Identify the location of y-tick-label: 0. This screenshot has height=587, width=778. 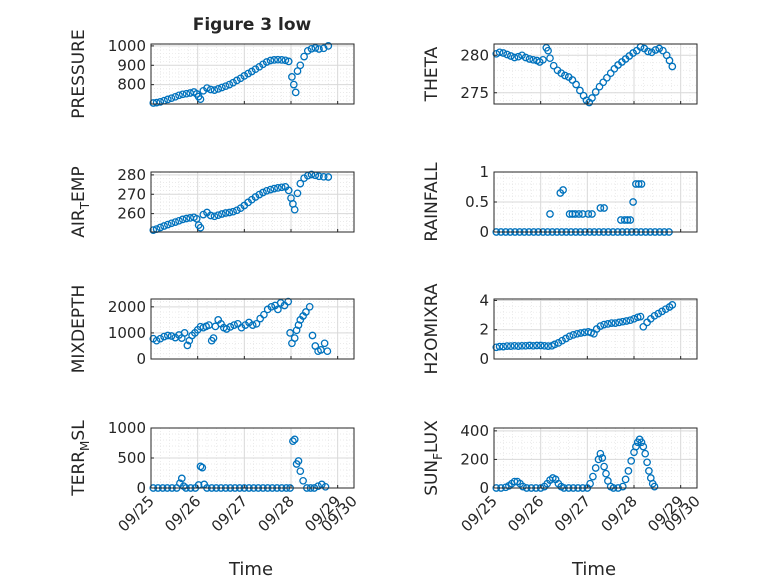
(484, 232).